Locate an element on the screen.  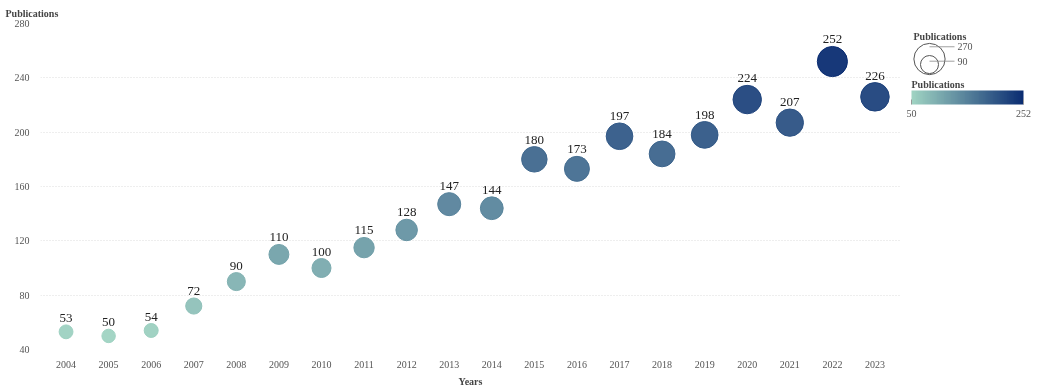
x-tick-label: 2014 is located at coordinates (491, 364).